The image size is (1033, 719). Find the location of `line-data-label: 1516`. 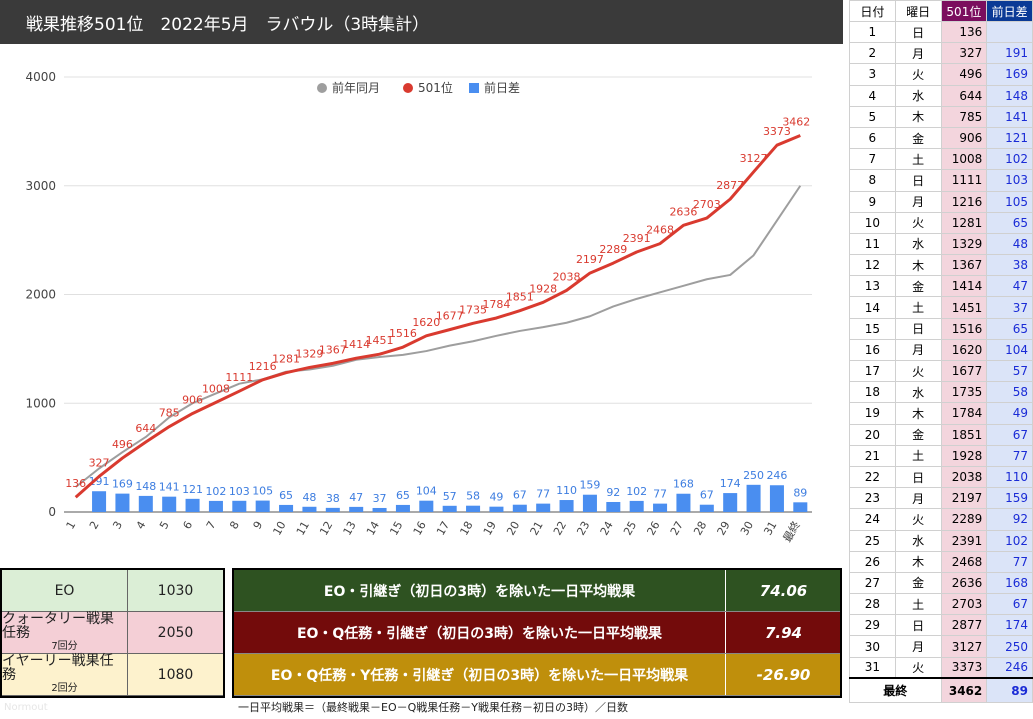

line-data-label: 1516 is located at coordinates (403, 333).